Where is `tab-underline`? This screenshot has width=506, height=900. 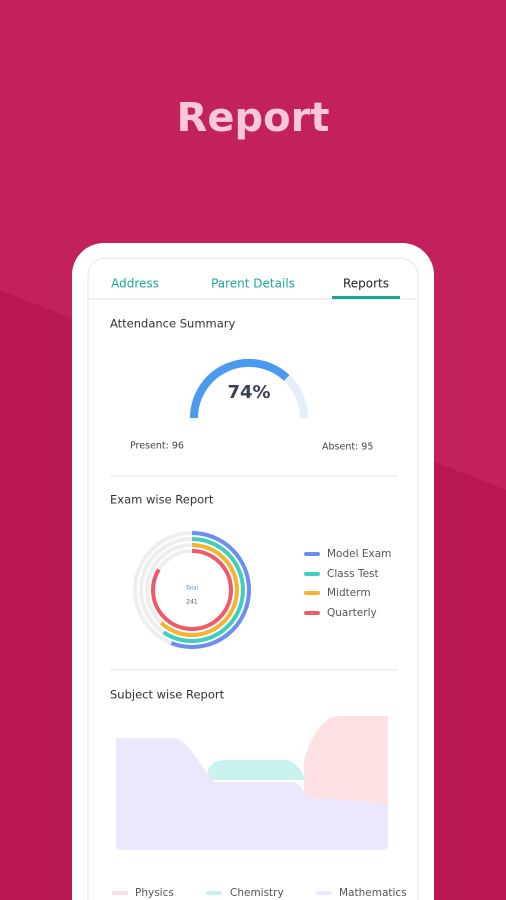 tab-underline is located at coordinates (366, 297).